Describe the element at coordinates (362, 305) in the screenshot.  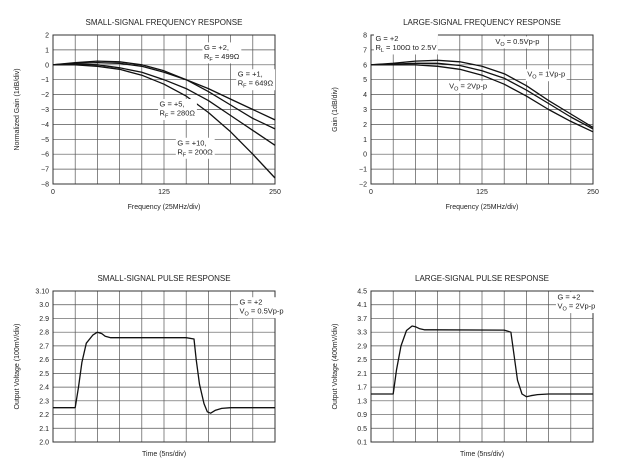
I see `y-tick-label: 4.1` at that location.